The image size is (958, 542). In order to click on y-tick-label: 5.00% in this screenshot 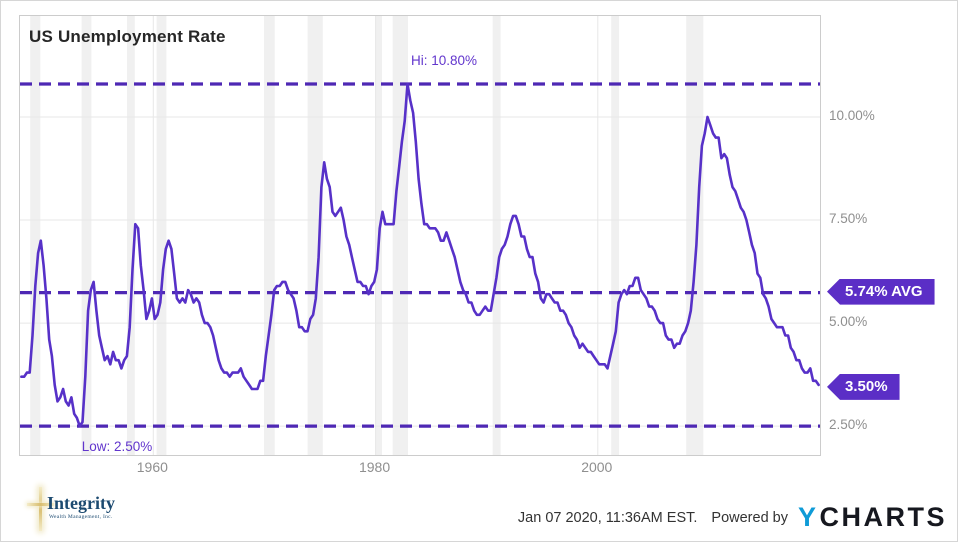, I will do `click(848, 322)`.